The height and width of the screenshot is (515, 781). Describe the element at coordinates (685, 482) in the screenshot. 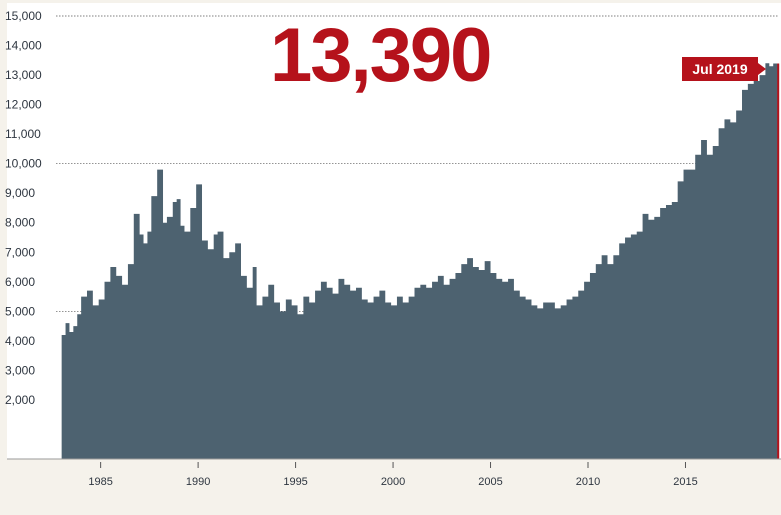

I see `x-tick-label: 2015` at that location.